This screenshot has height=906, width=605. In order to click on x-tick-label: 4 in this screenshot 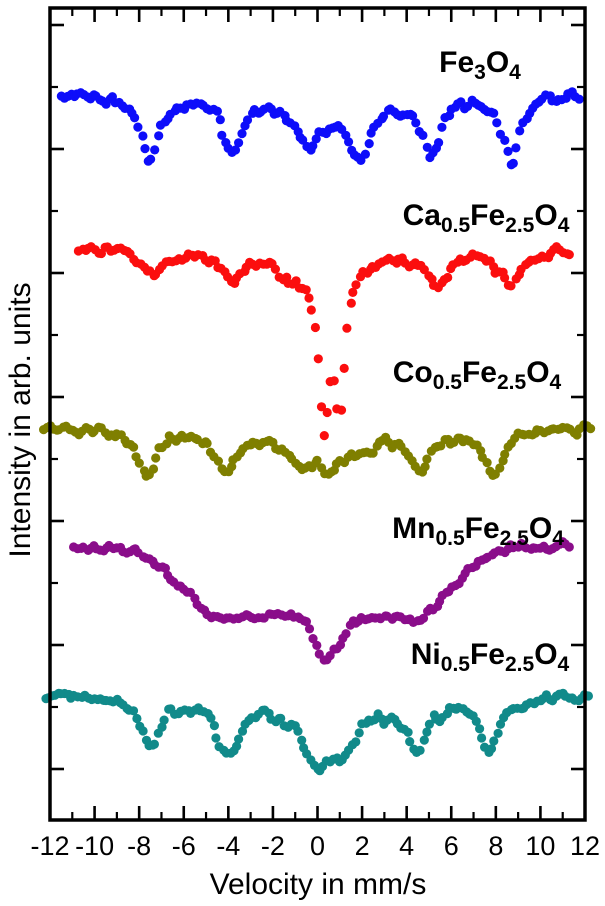, I will do `click(406, 846)`.